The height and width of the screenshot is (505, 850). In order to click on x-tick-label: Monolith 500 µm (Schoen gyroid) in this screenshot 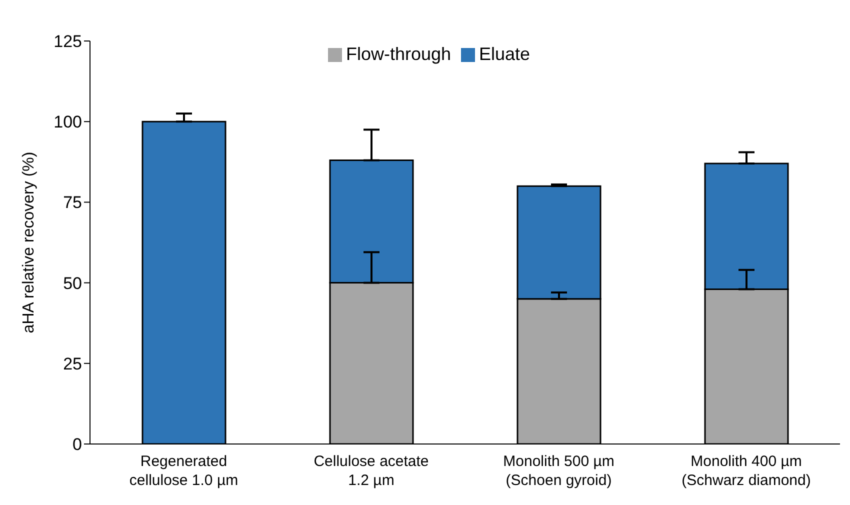, I will do `click(558, 471)`.